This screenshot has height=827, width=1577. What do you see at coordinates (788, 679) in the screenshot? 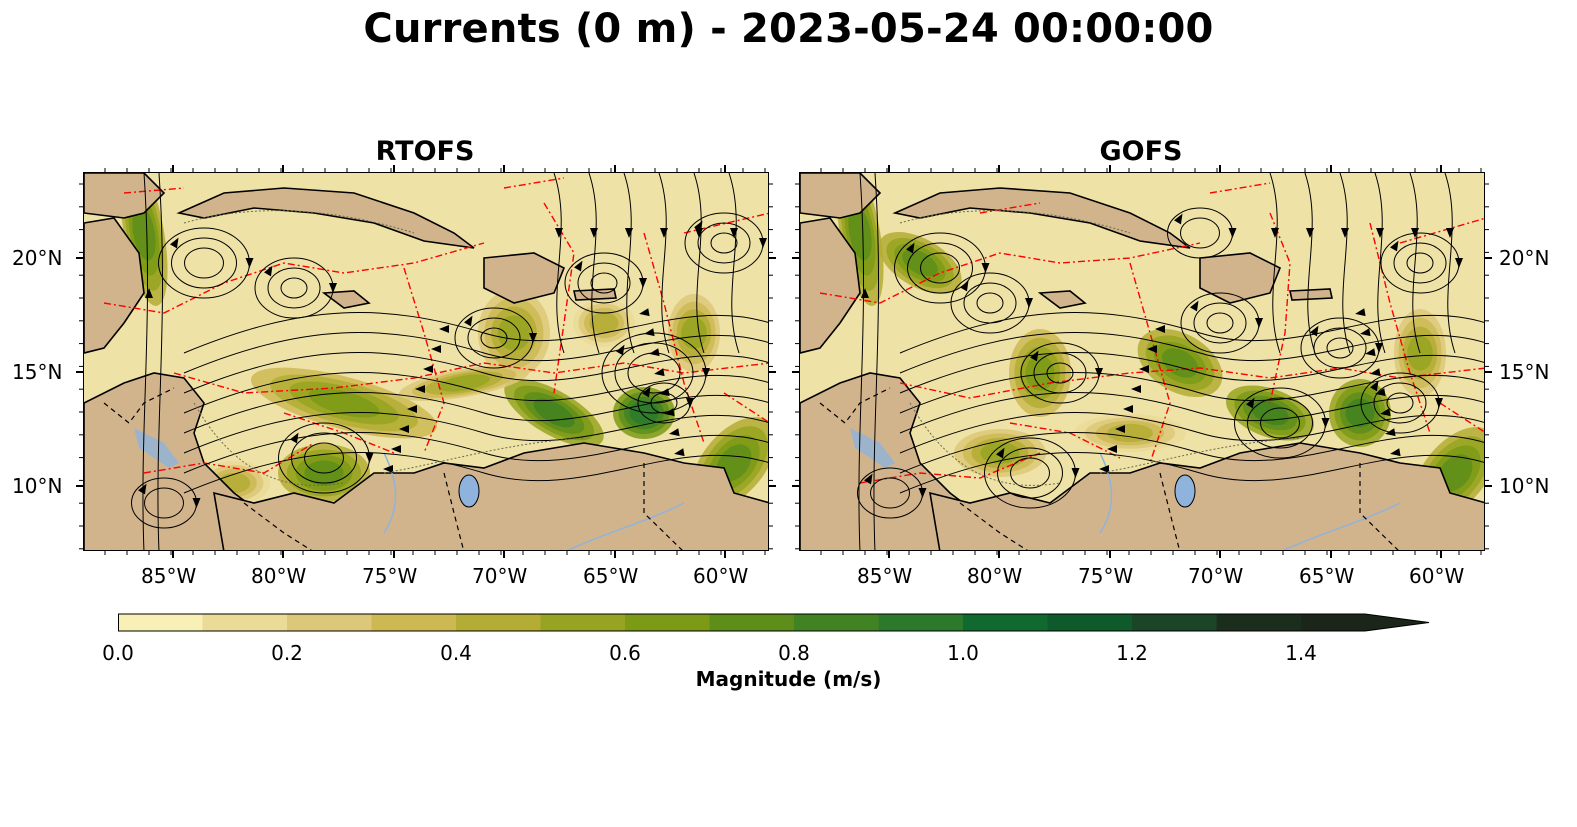
I see `colorbar-label: Magnitude (m/s)` at bounding box center [788, 679].